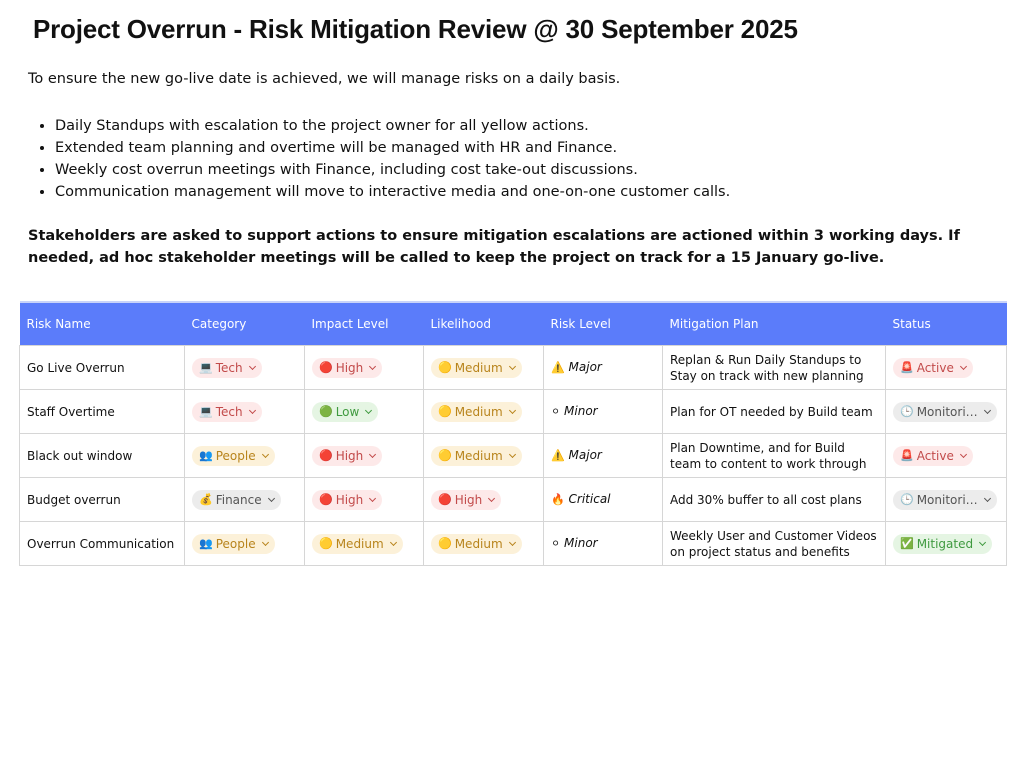 Image resolution: width=1024 pixels, height=768 pixels. Describe the element at coordinates (946, 323) in the screenshot. I see `column-header: Status` at that location.